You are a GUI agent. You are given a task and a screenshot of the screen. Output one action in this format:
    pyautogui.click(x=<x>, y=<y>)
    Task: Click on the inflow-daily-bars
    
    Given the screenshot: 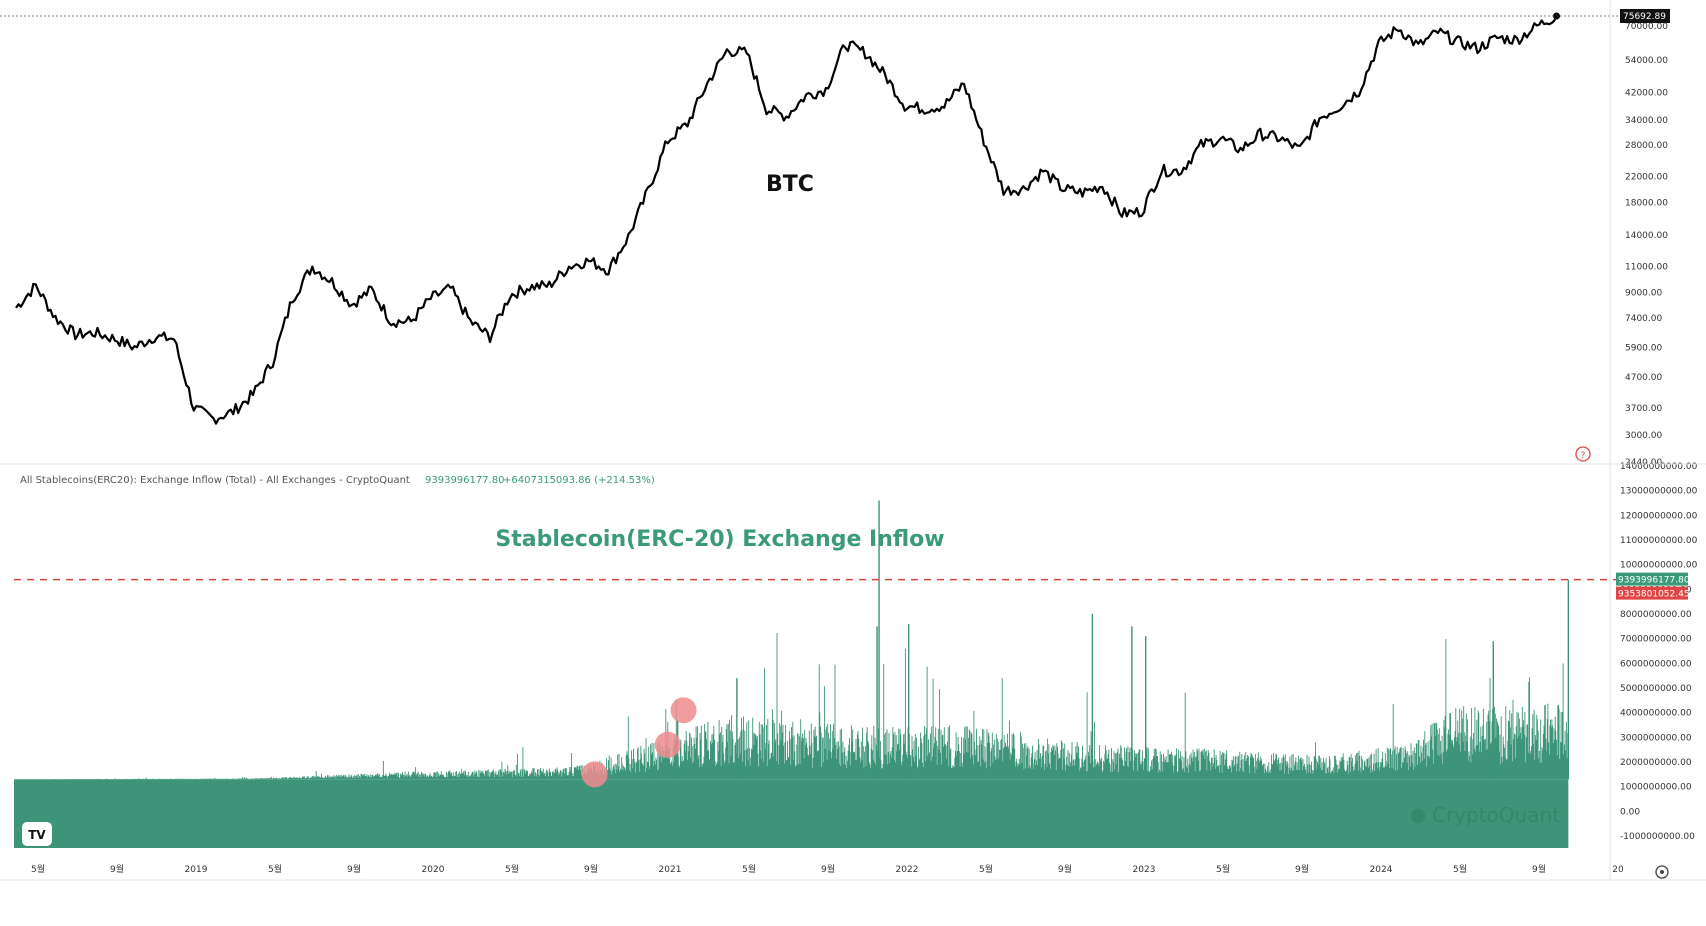 What is the action you would take?
    pyautogui.click(x=796, y=706)
    